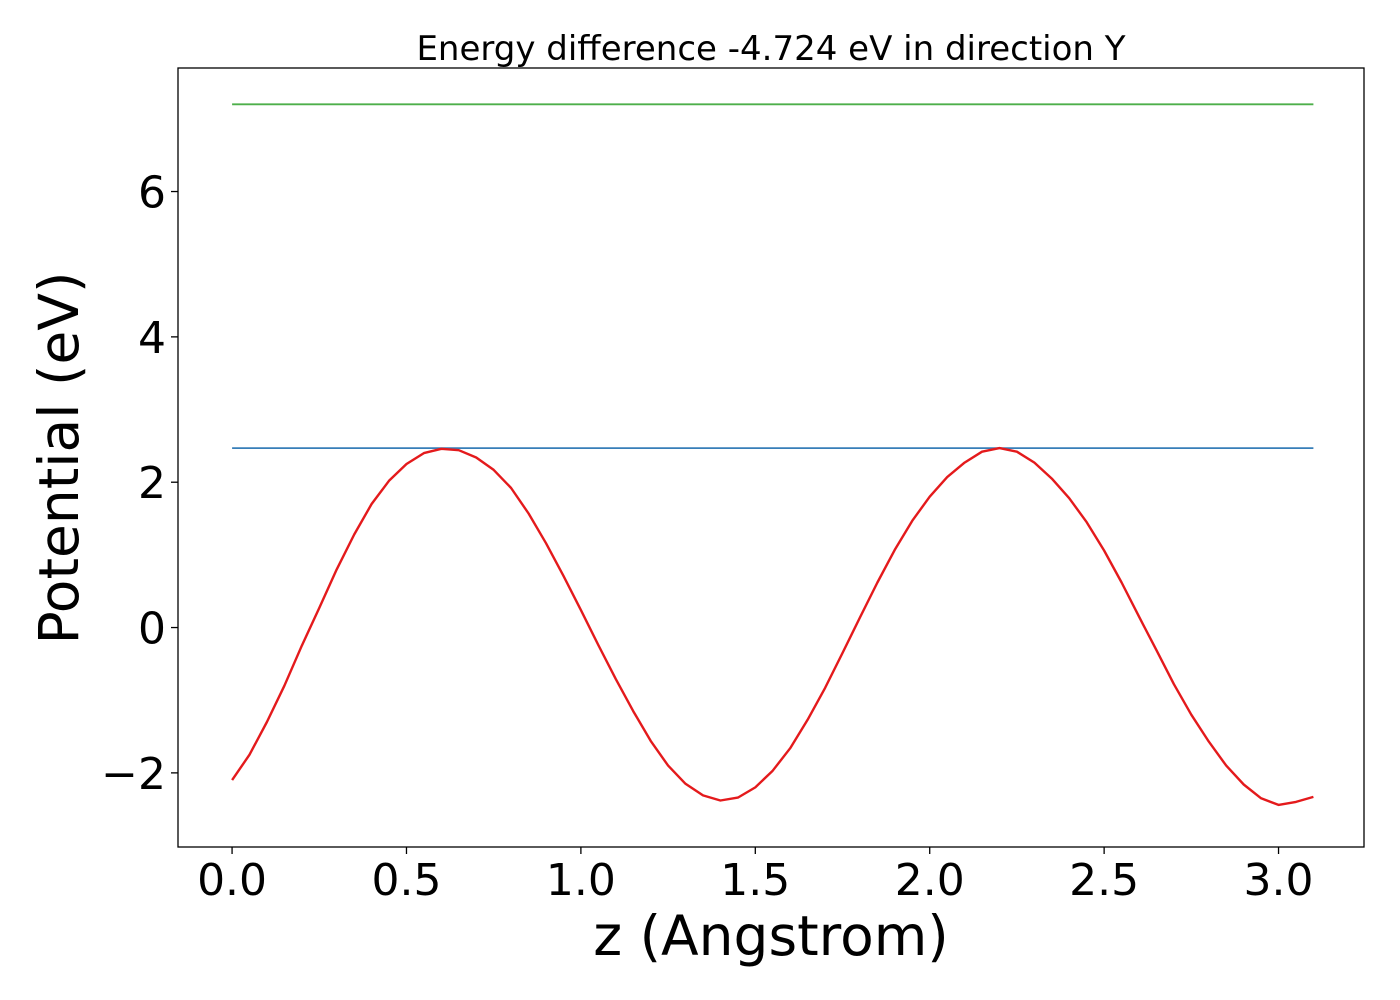 The image size is (1400, 1000). What do you see at coordinates (152, 483) in the screenshot?
I see `y-tick-label: 2` at bounding box center [152, 483].